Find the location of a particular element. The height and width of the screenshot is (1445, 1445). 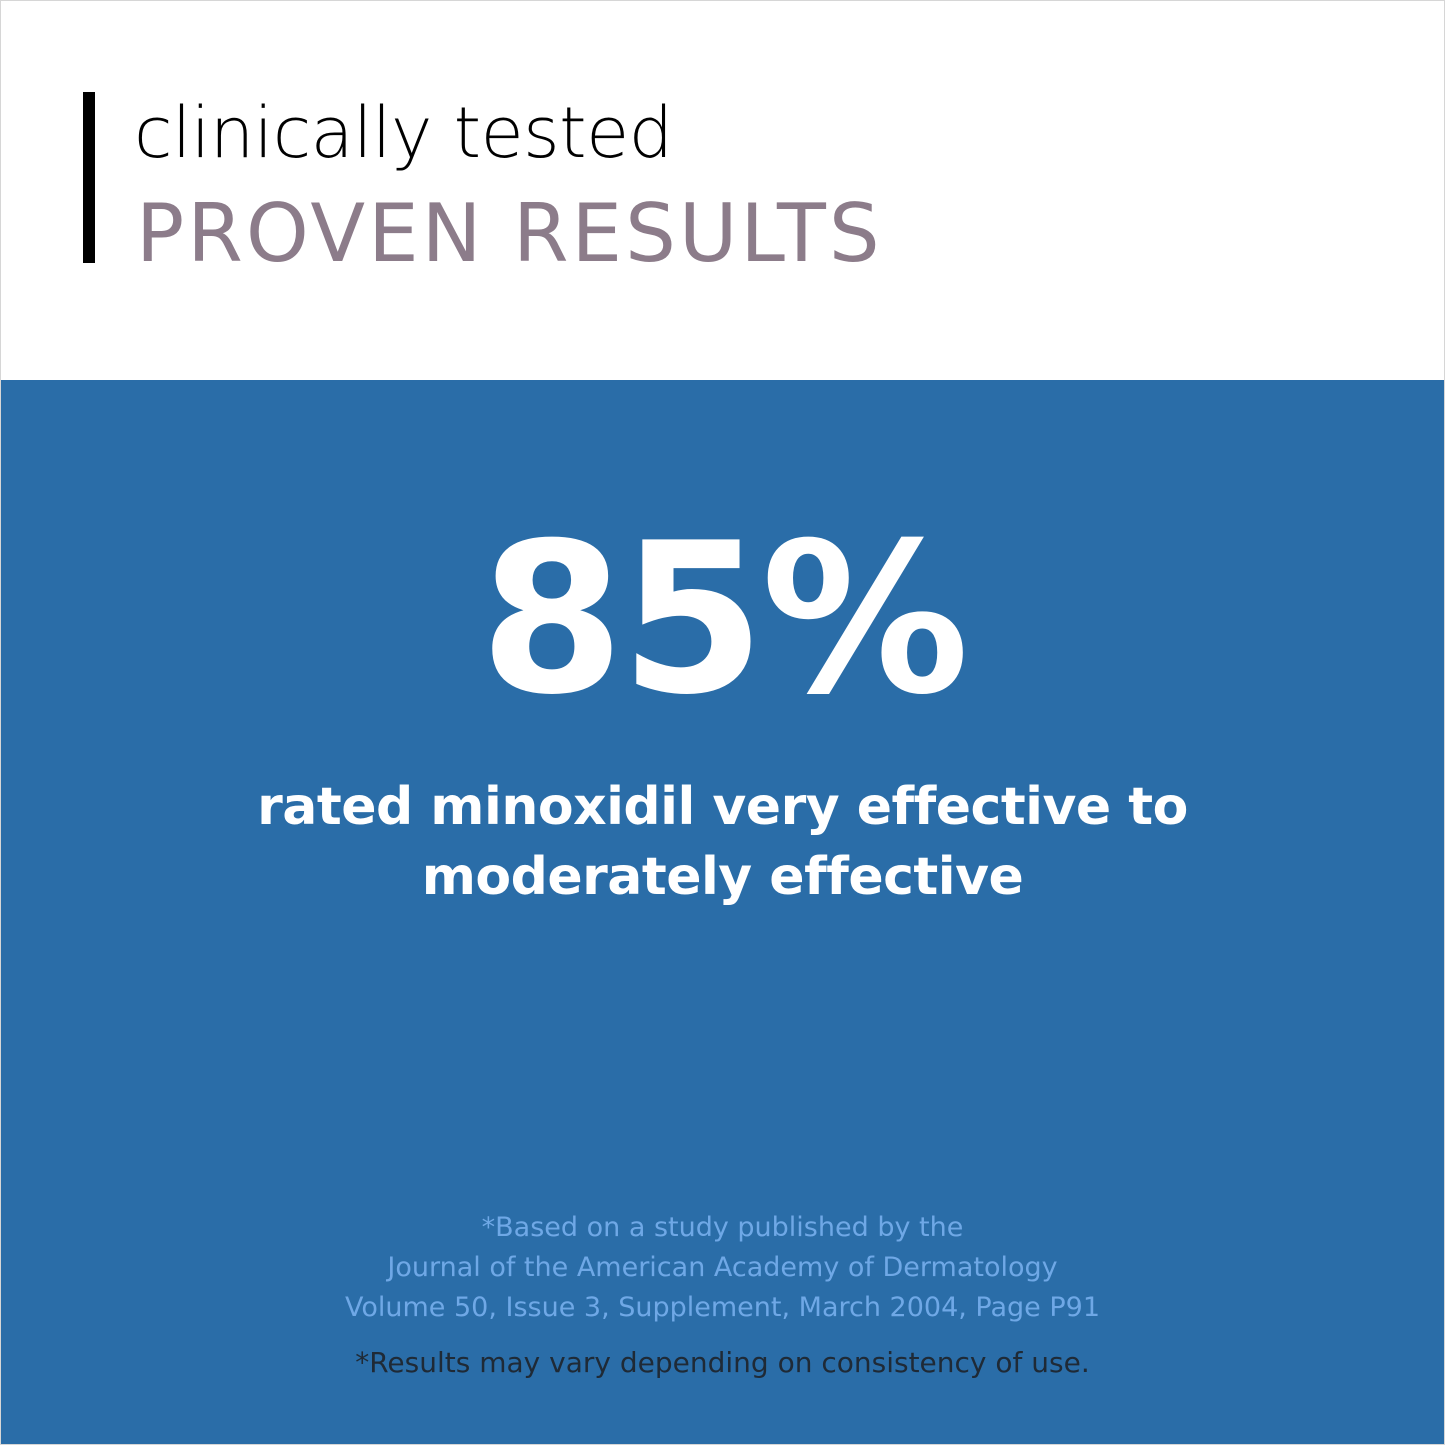

stat-caption-line: rated minoxidil very effective to is located at coordinates (722, 807).